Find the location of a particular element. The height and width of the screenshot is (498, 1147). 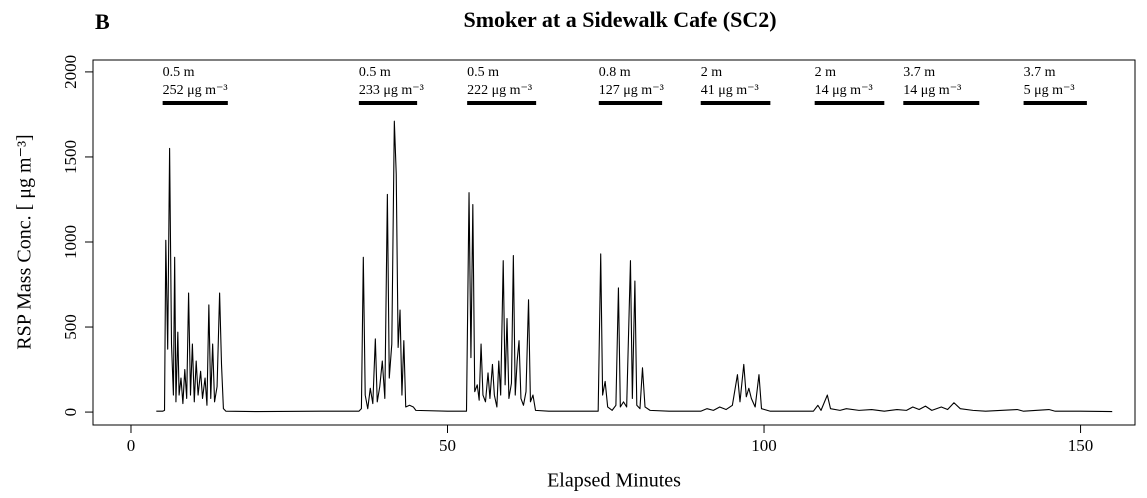

y-axis-label: RSP Mass Conc. [ μg m⁻³] is located at coordinates (25, 241).